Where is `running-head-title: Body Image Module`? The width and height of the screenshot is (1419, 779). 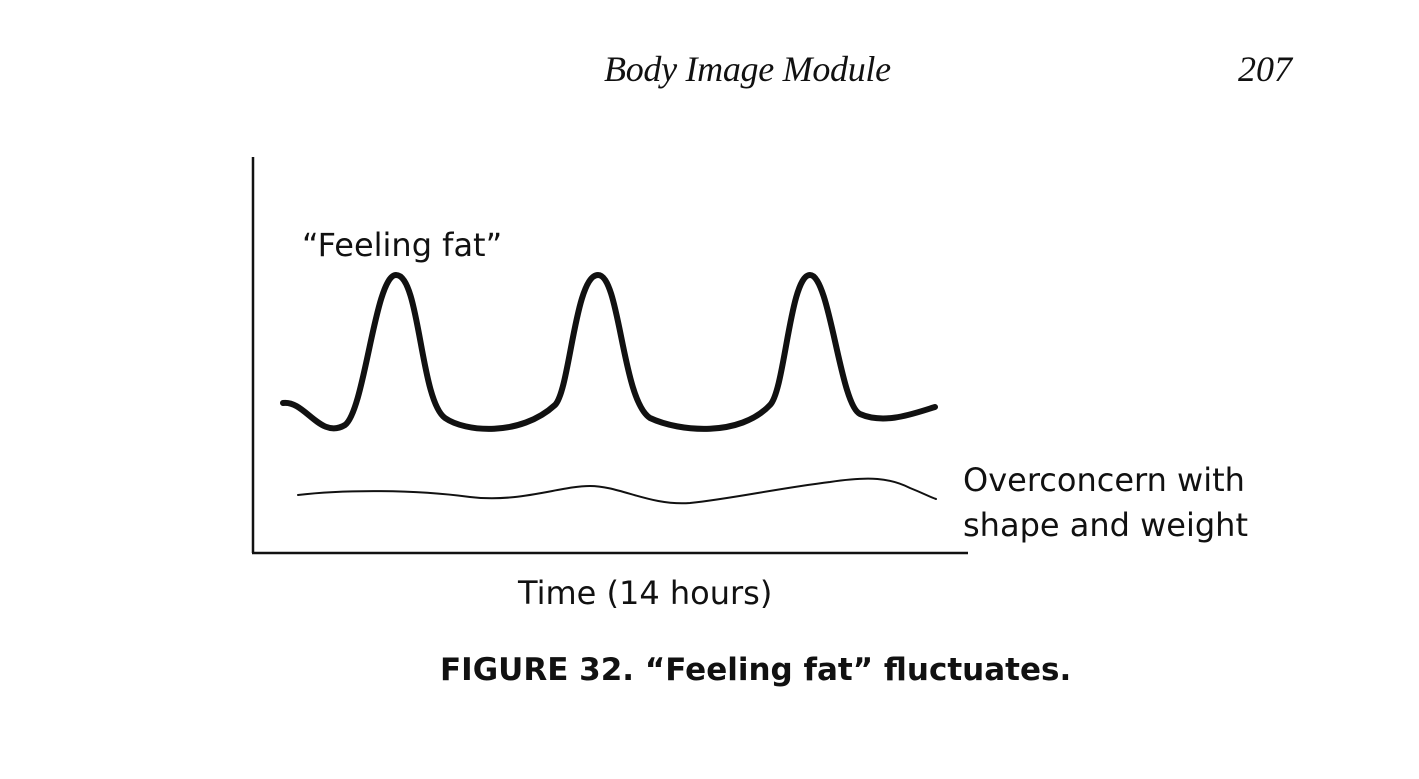
running-head-title: Body Image Module is located at coordinates (747, 69).